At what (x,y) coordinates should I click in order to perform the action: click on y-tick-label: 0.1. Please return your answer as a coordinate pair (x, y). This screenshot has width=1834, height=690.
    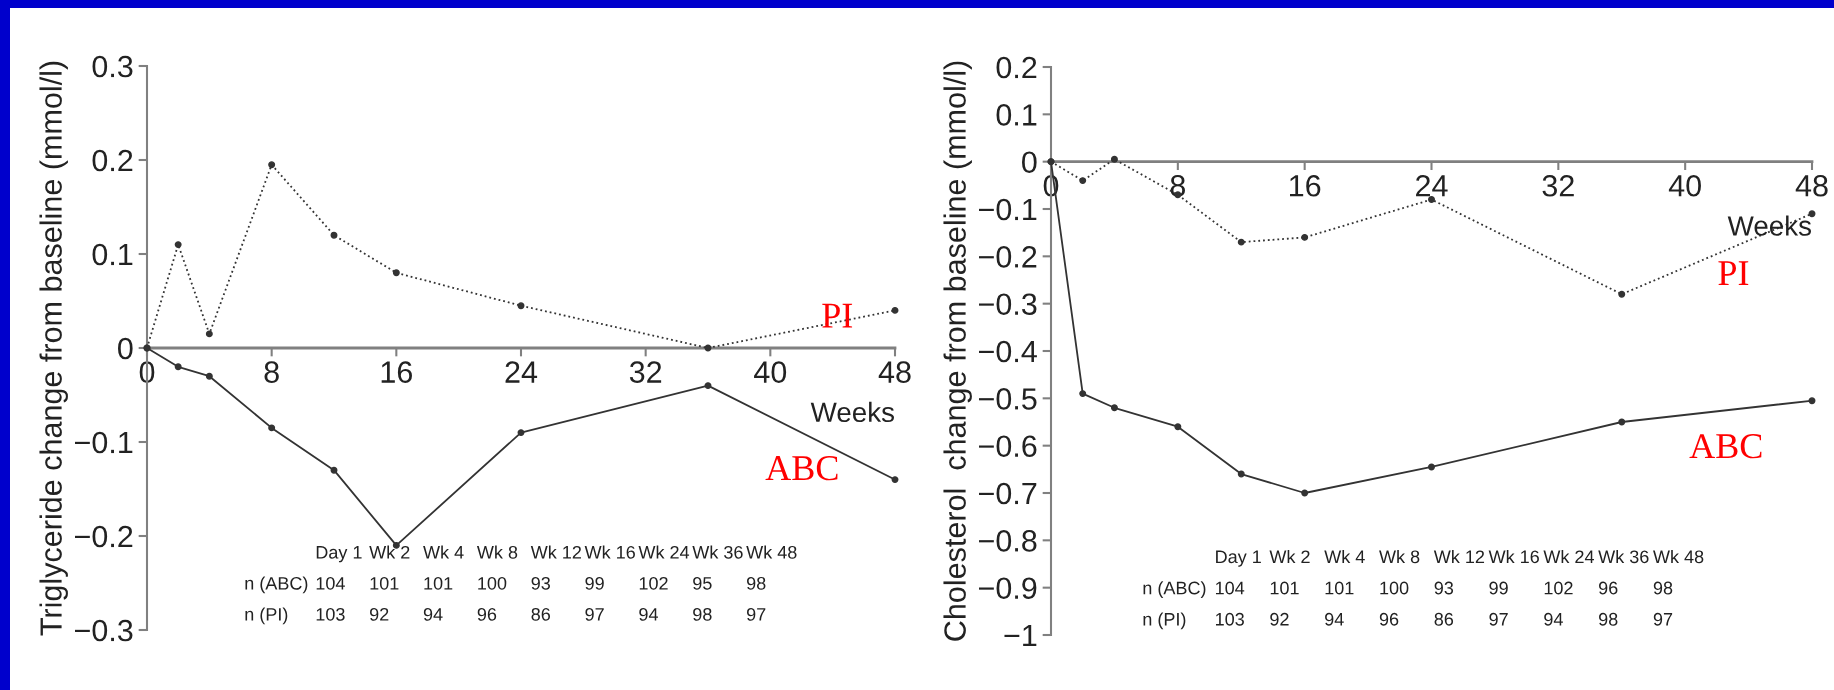
    Looking at the image, I should click on (1016, 115).